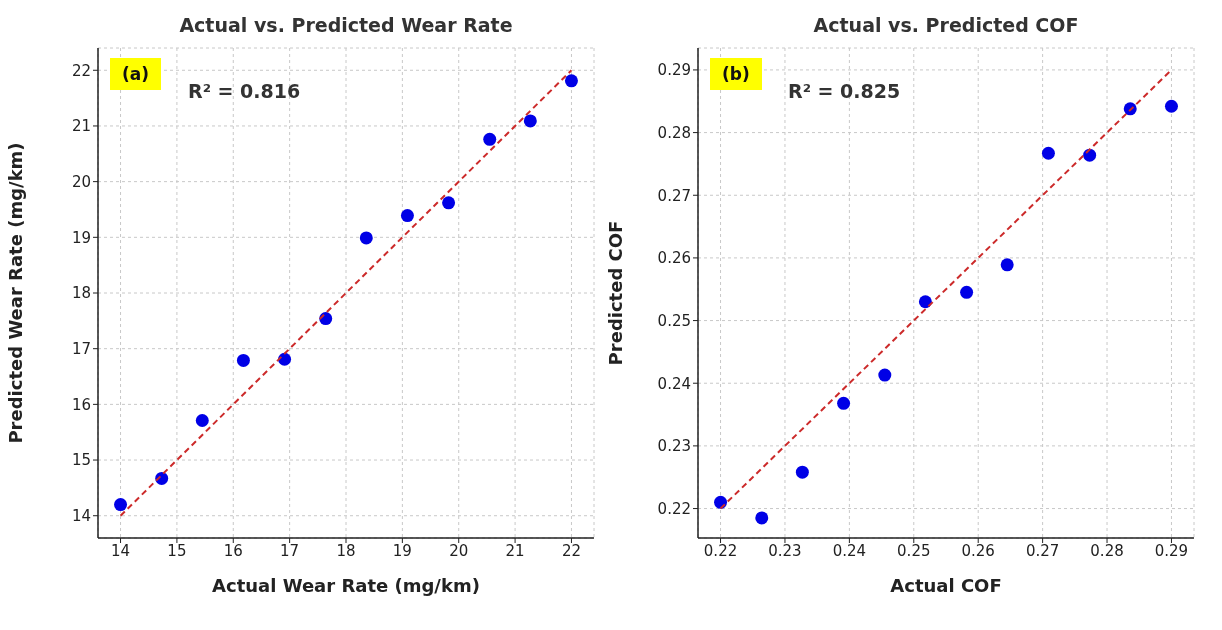 The height and width of the screenshot is (630, 1222). Describe the element at coordinates (674, 383) in the screenshot. I see `y-tick-label: 0.24` at that location.